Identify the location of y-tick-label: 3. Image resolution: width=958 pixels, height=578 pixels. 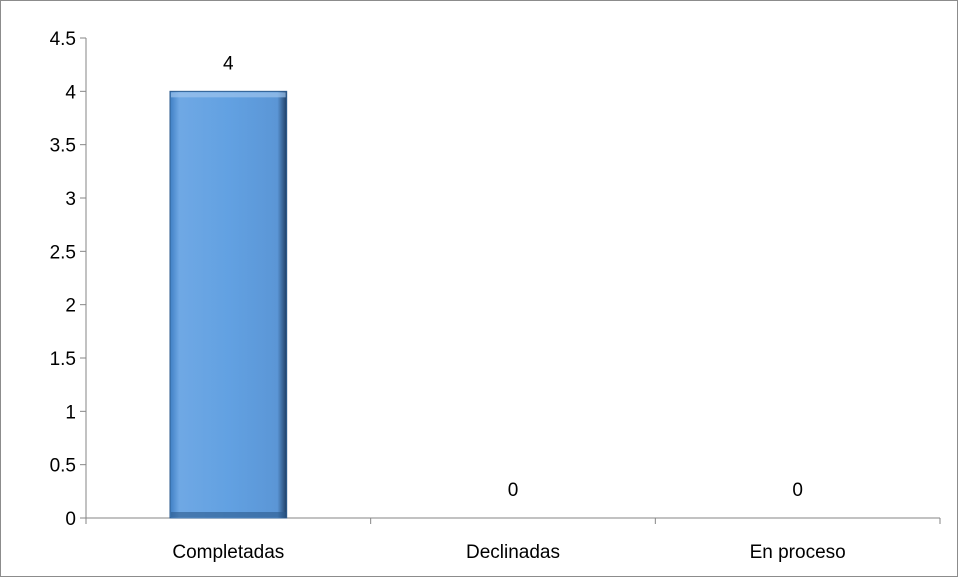
(70, 199).